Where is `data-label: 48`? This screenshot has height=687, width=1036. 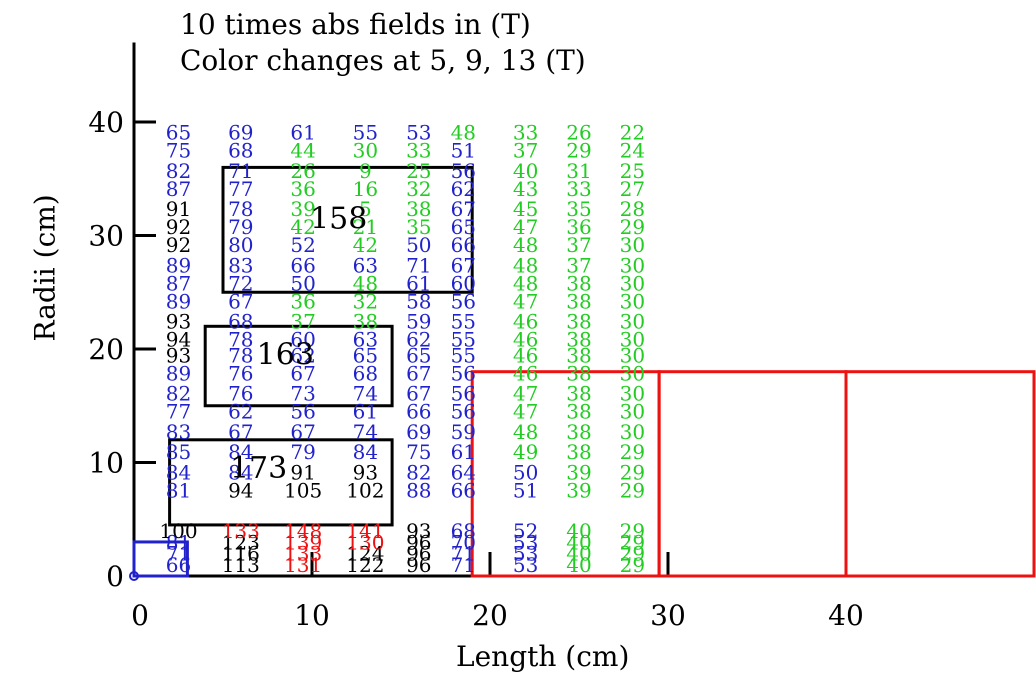
data-label: 48 is located at coordinates (525, 432).